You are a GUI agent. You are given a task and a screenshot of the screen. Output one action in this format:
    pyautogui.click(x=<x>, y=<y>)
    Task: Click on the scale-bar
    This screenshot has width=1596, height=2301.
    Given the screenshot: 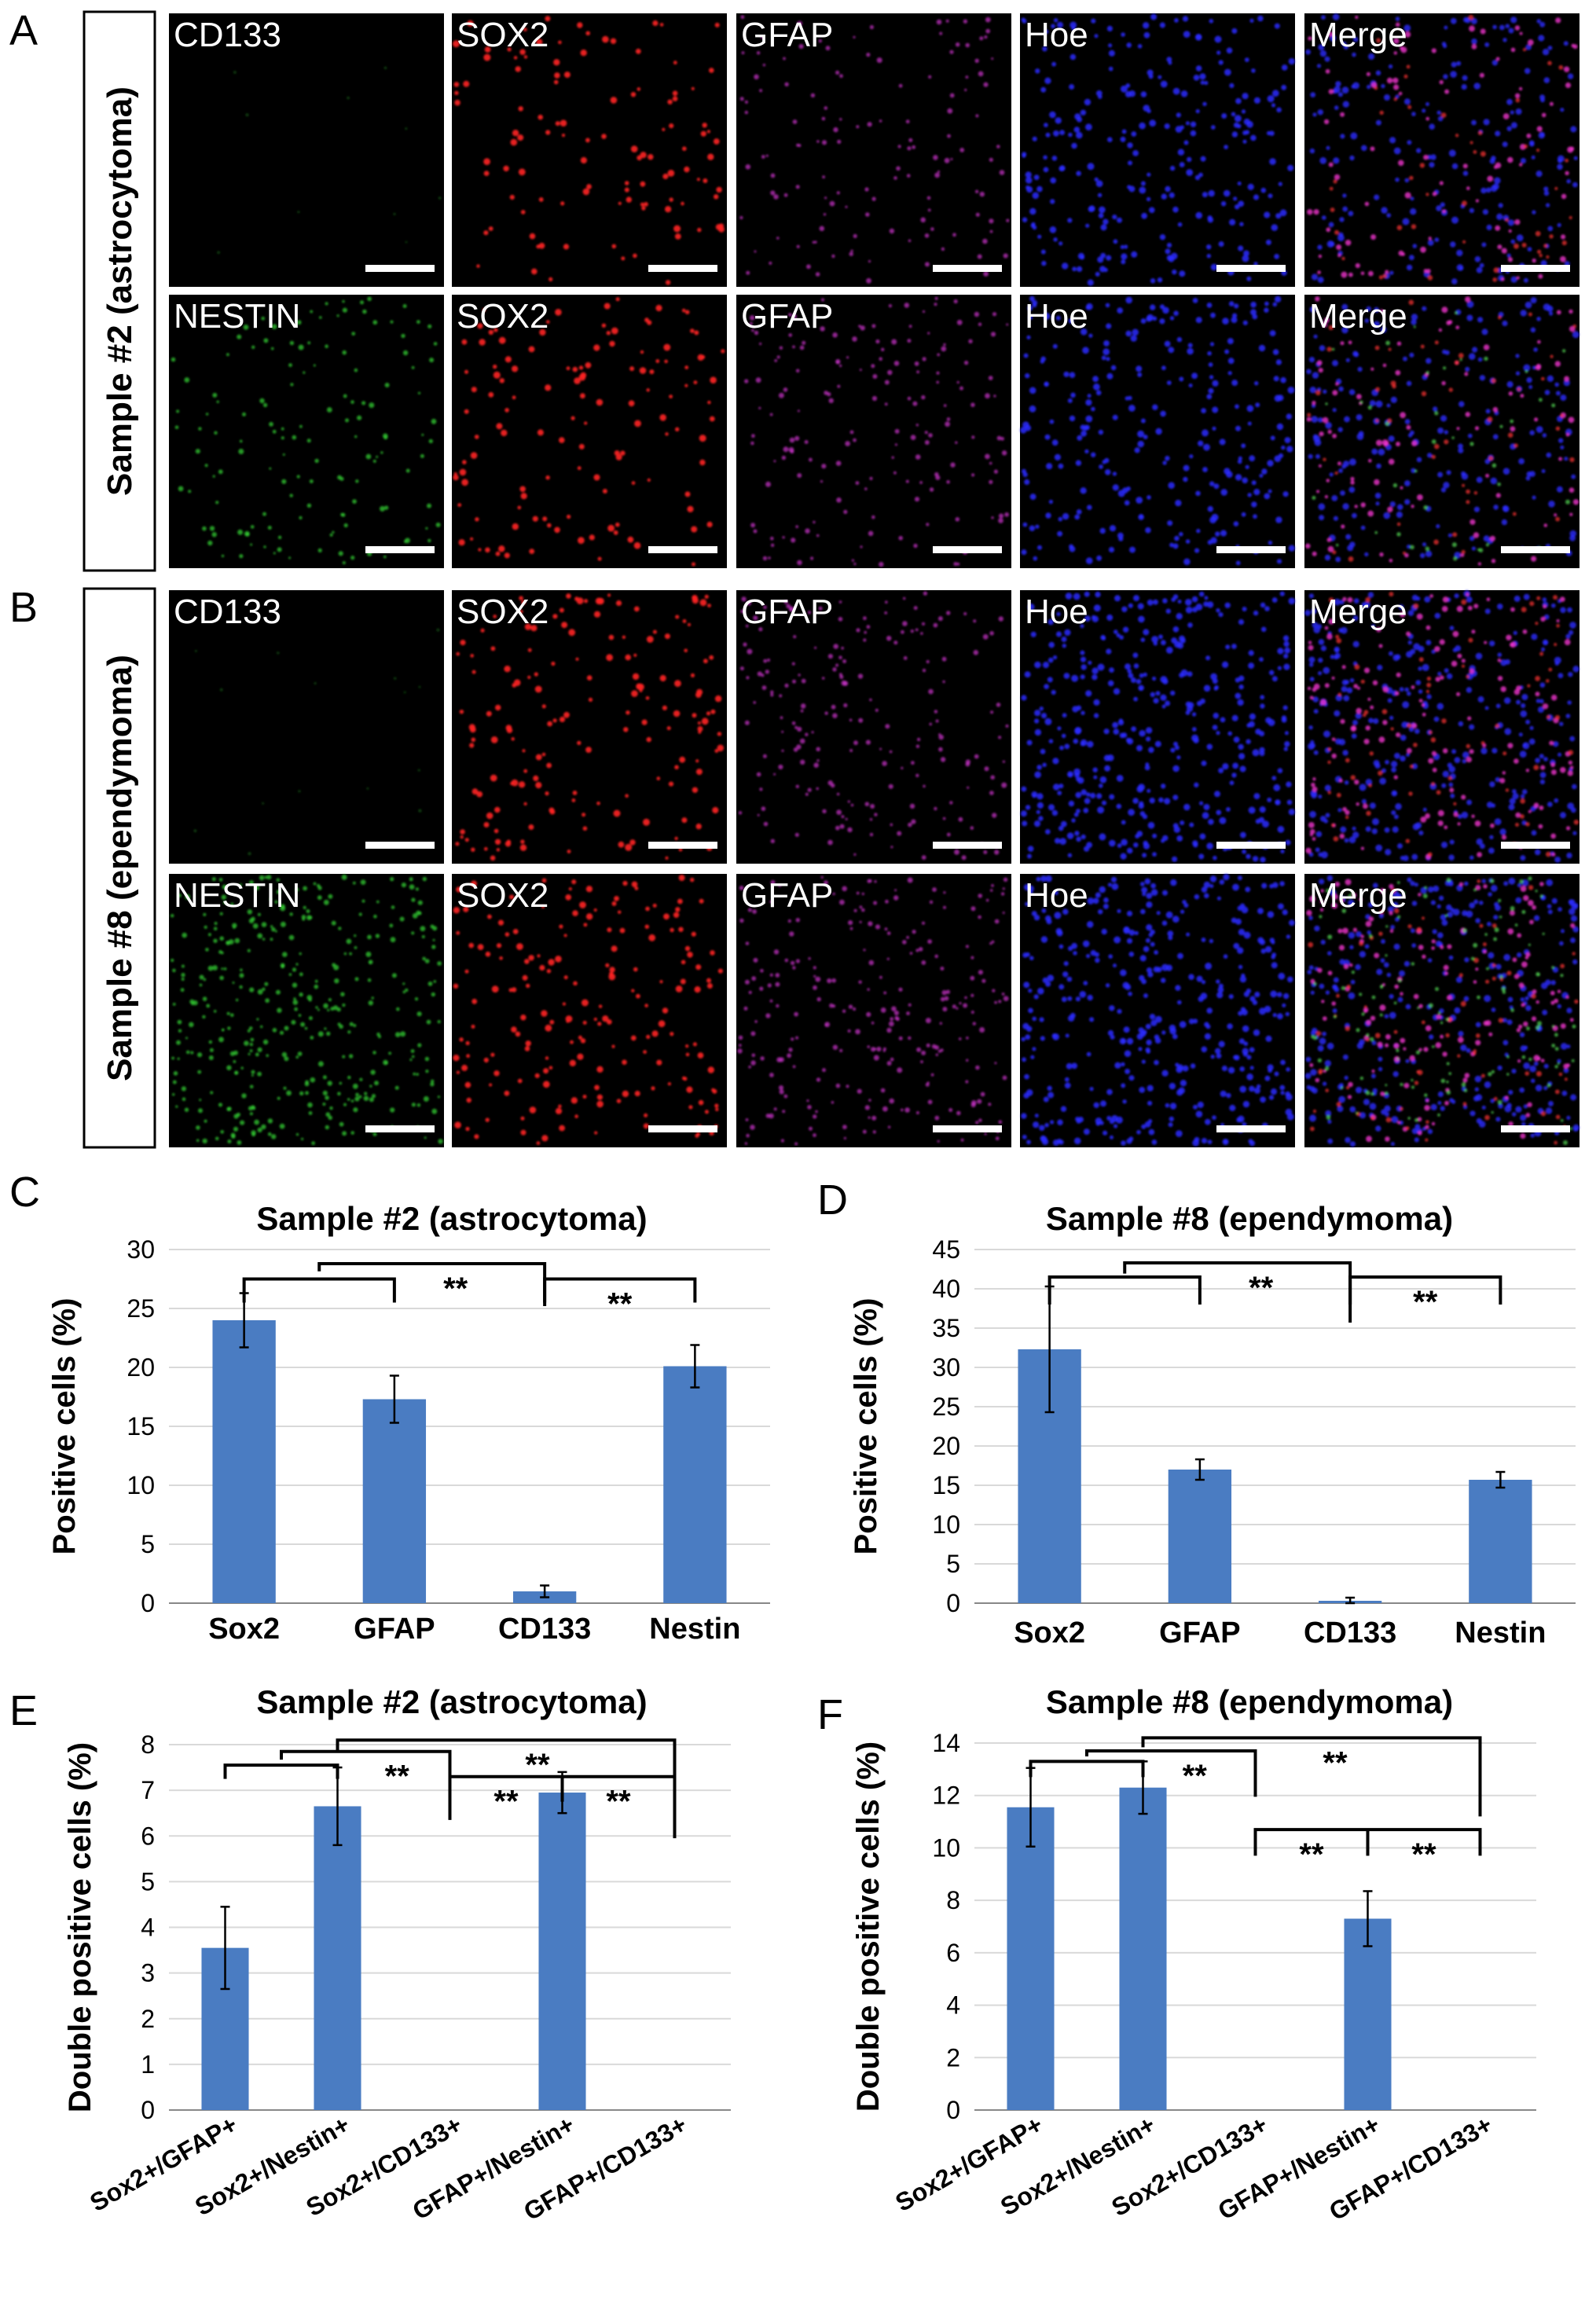 What is the action you would take?
    pyautogui.click(x=1251, y=1128)
    